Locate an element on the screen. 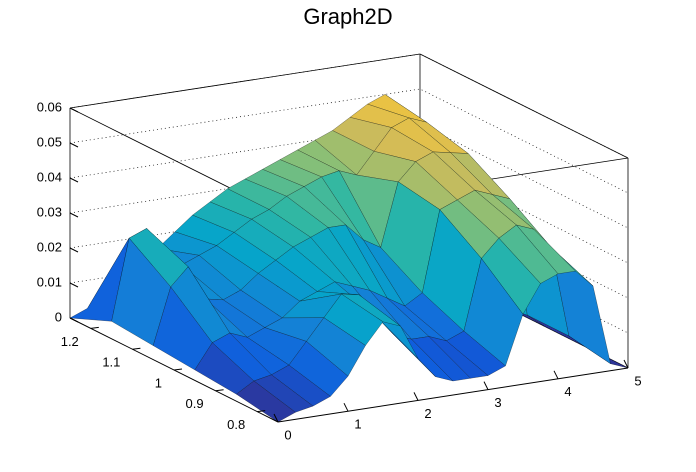 Image resolution: width=696 pixels, height=472 pixels. box-edge is located at coordinates (245, 81).